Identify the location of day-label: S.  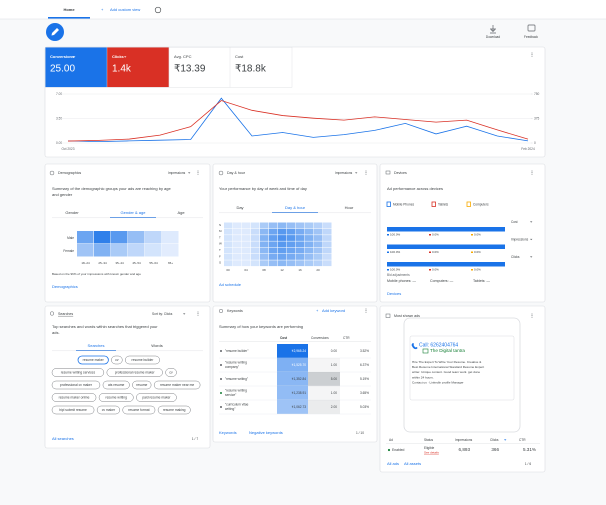
(220, 225).